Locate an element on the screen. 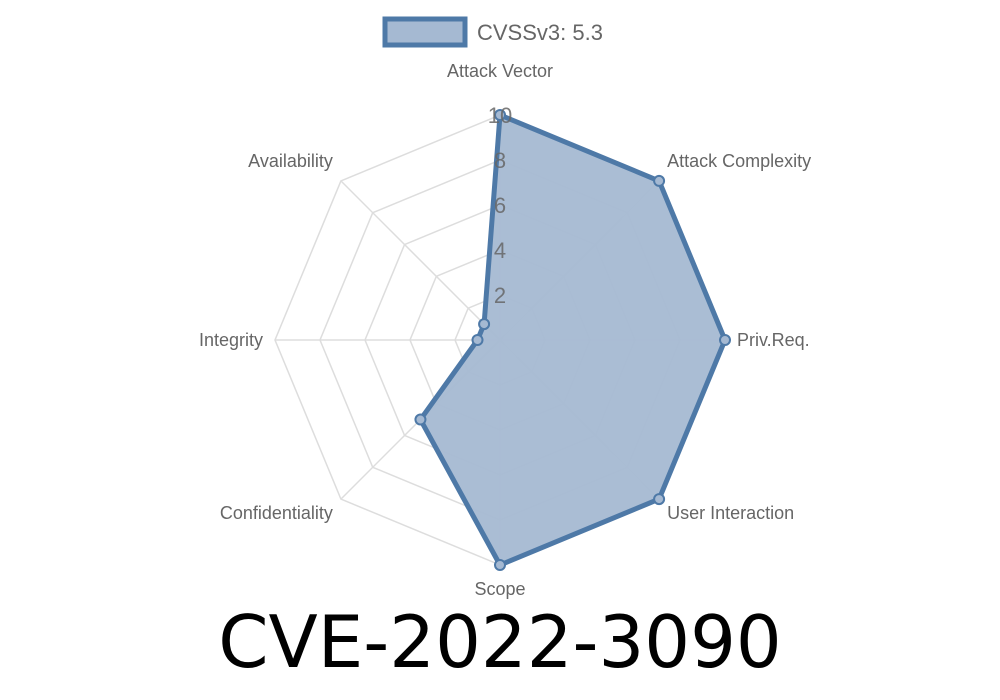  tick-labels: 2 4 6 8 10 is located at coordinates (500, 205).